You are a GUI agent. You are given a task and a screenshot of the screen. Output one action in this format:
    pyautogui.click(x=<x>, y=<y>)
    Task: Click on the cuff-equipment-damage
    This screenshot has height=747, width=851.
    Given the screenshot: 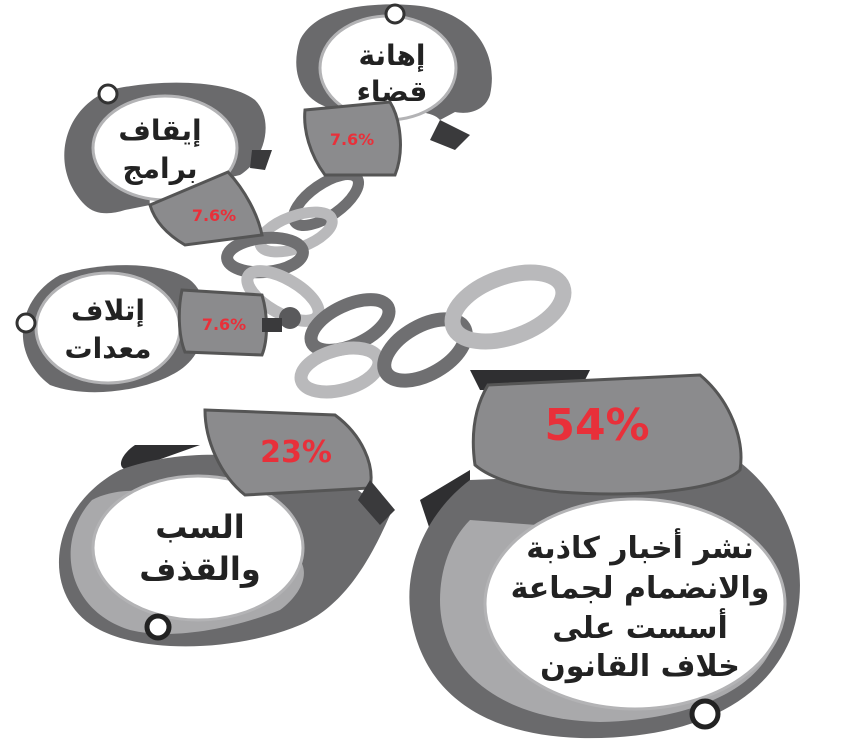 What is the action you would take?
    pyautogui.click(x=148, y=329)
    